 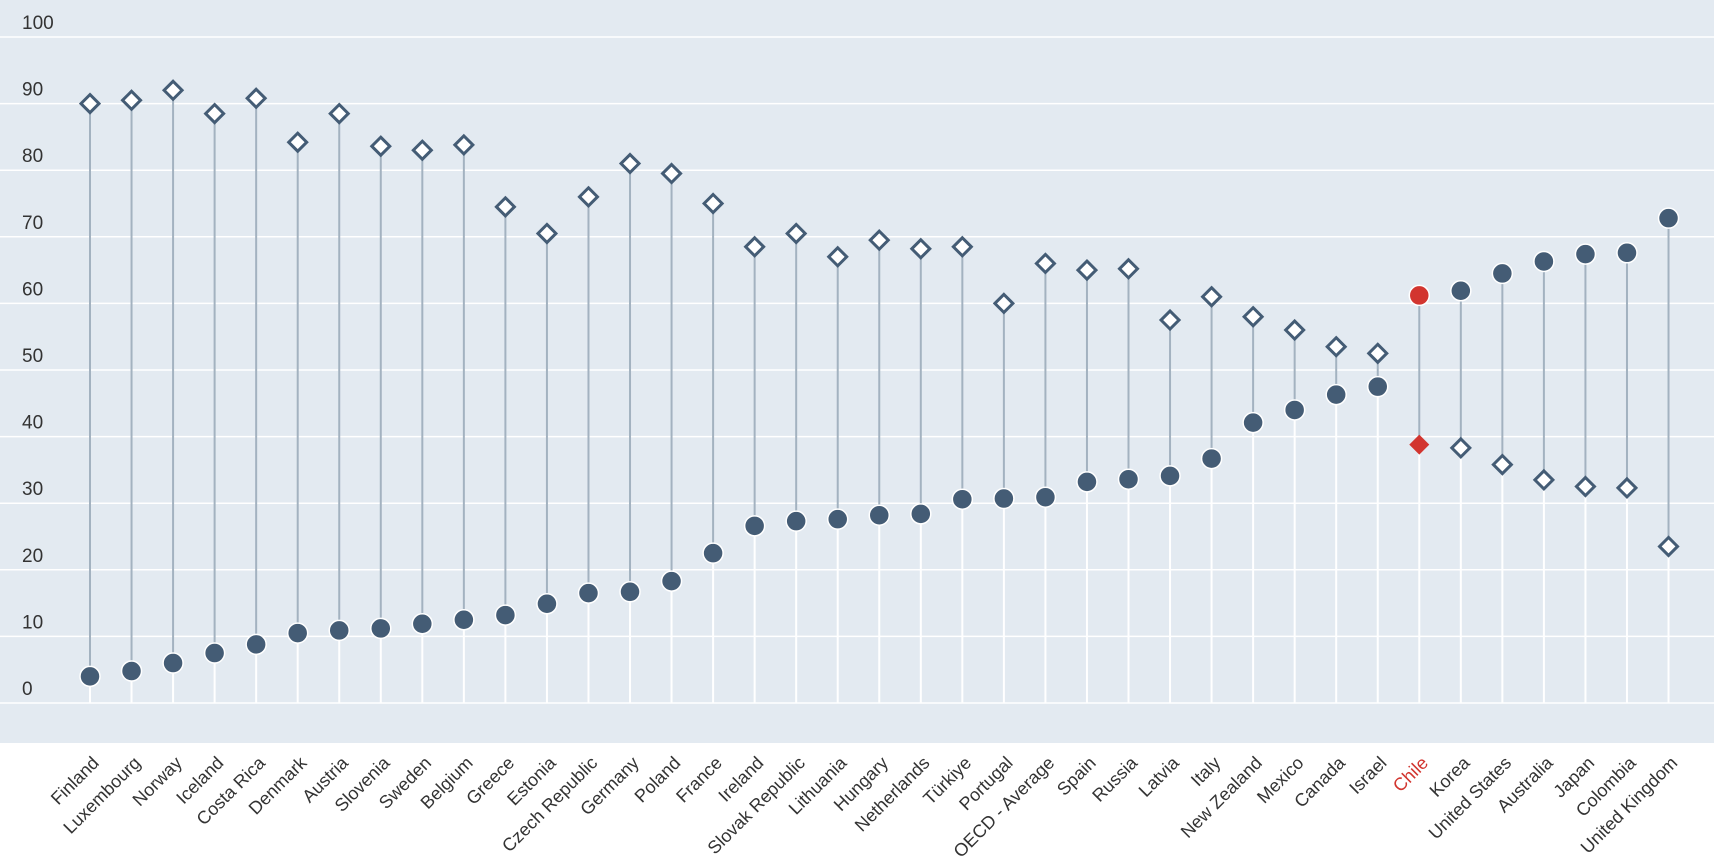 I want to click on circle-point-mexico, so click(x=1294, y=410).